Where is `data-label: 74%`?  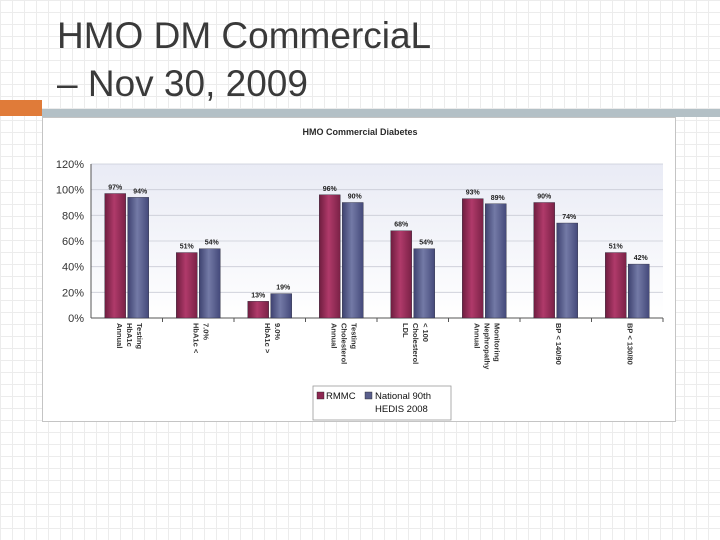 data-label: 74% is located at coordinates (569, 217).